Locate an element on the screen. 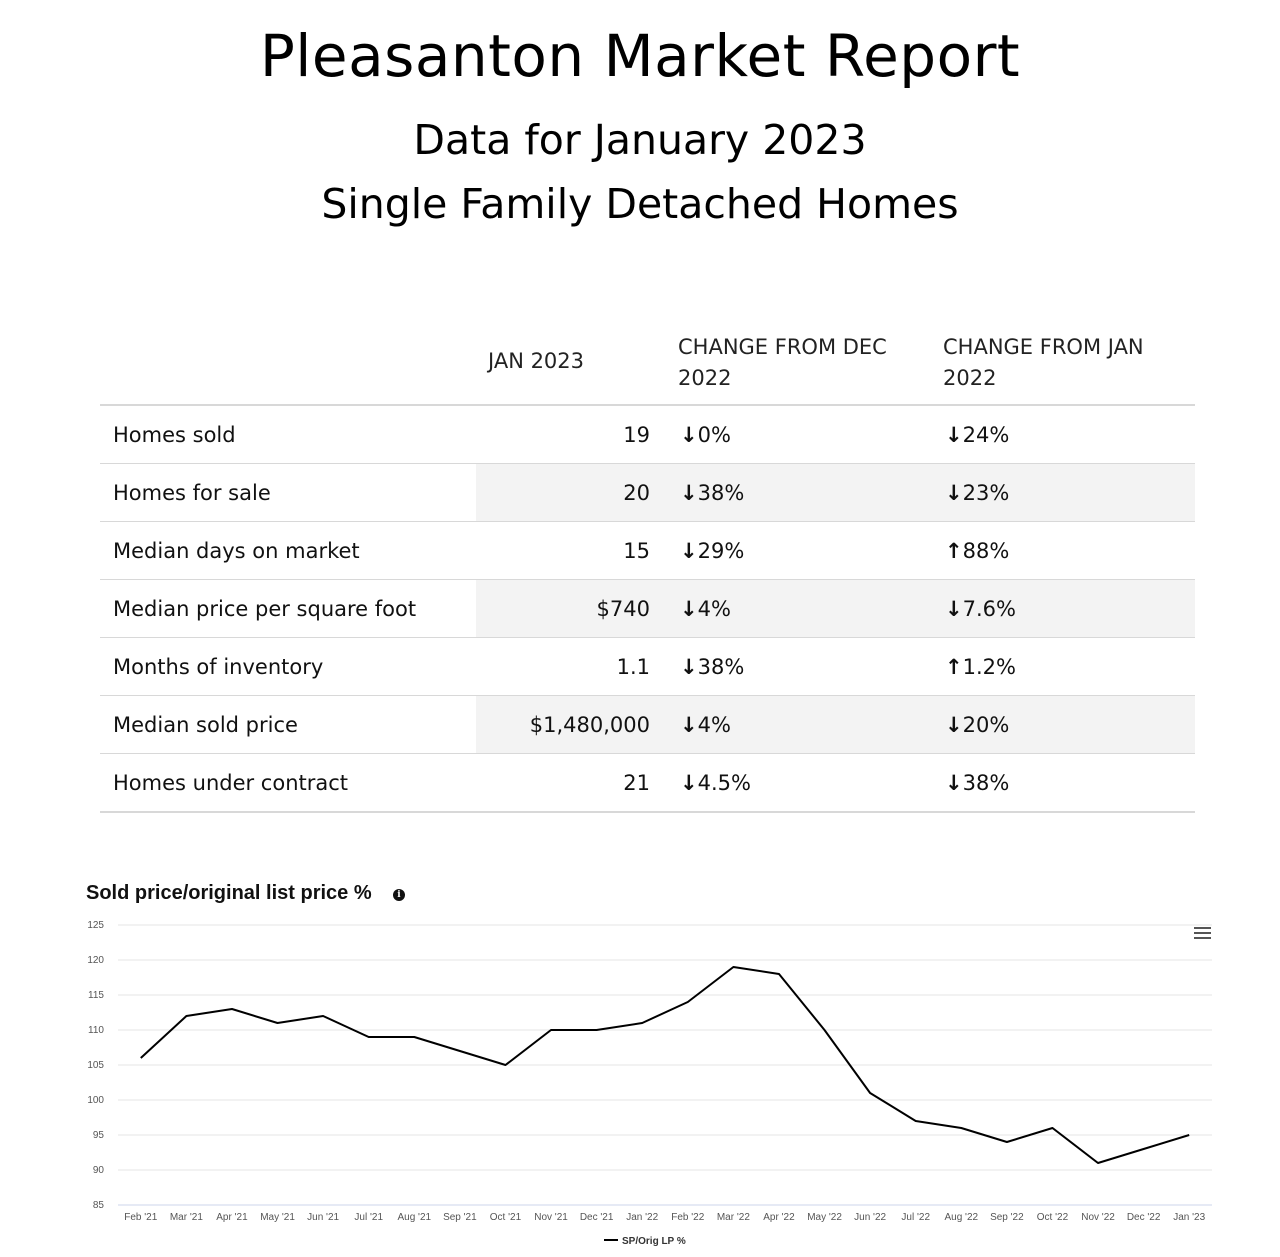  metric-value: 15 is located at coordinates (571, 550).